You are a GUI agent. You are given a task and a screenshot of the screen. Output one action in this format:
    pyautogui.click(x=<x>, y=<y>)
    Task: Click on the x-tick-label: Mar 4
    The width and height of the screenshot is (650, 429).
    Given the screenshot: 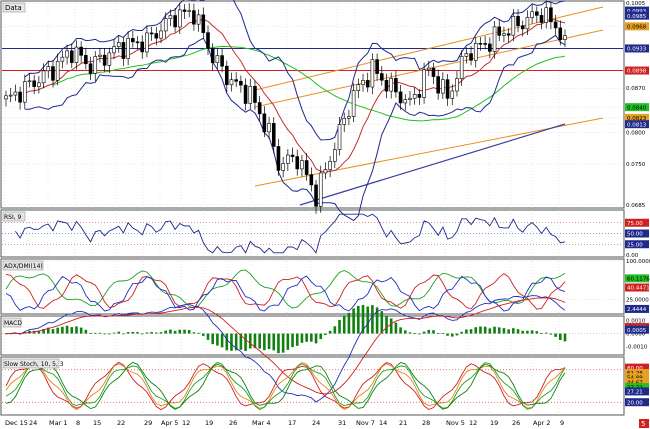 What is the action you would take?
    pyautogui.click(x=261, y=423)
    